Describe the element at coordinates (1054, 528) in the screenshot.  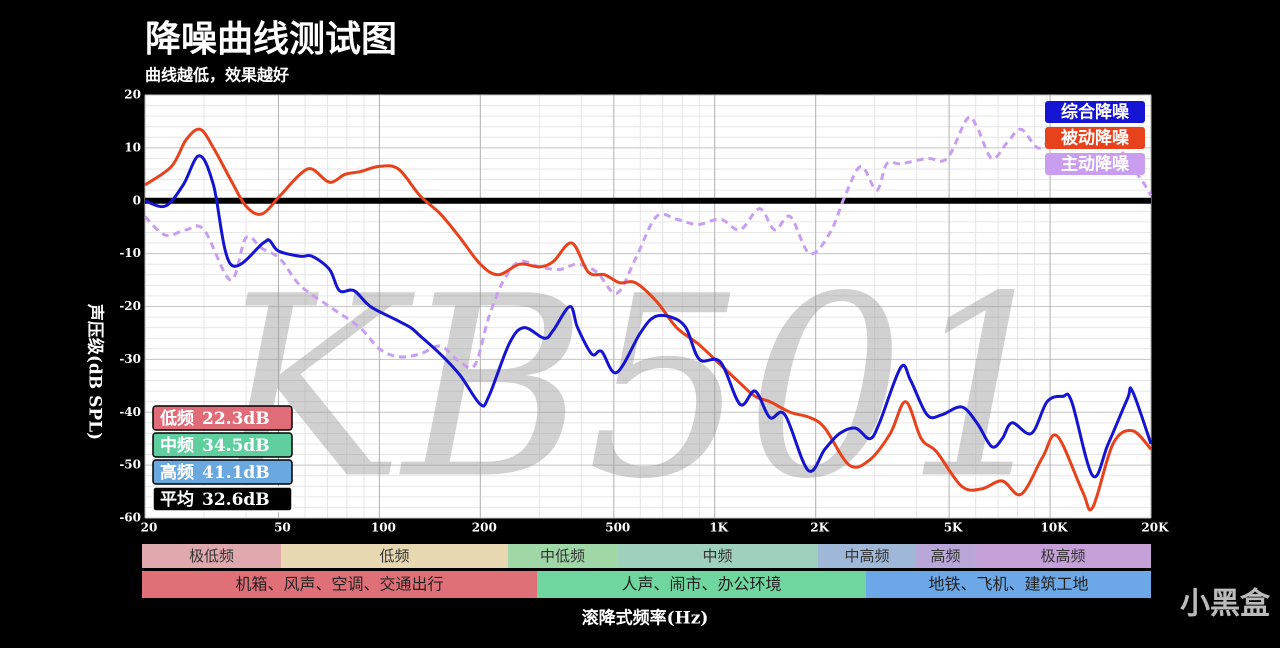
I see `x-tick-label: 10K` at that location.